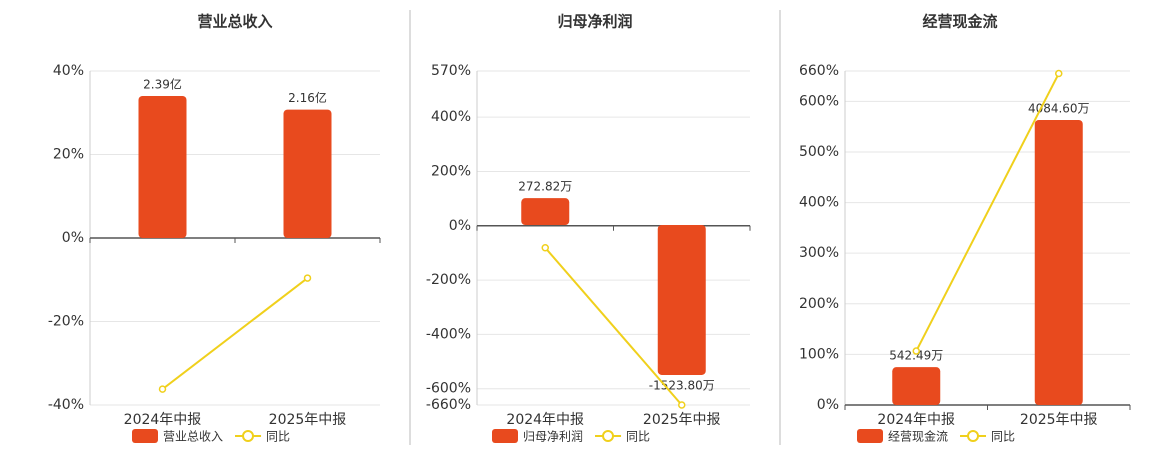 The image size is (1160, 450). I want to click on legend-label: 归母净利润, so click(553, 437).